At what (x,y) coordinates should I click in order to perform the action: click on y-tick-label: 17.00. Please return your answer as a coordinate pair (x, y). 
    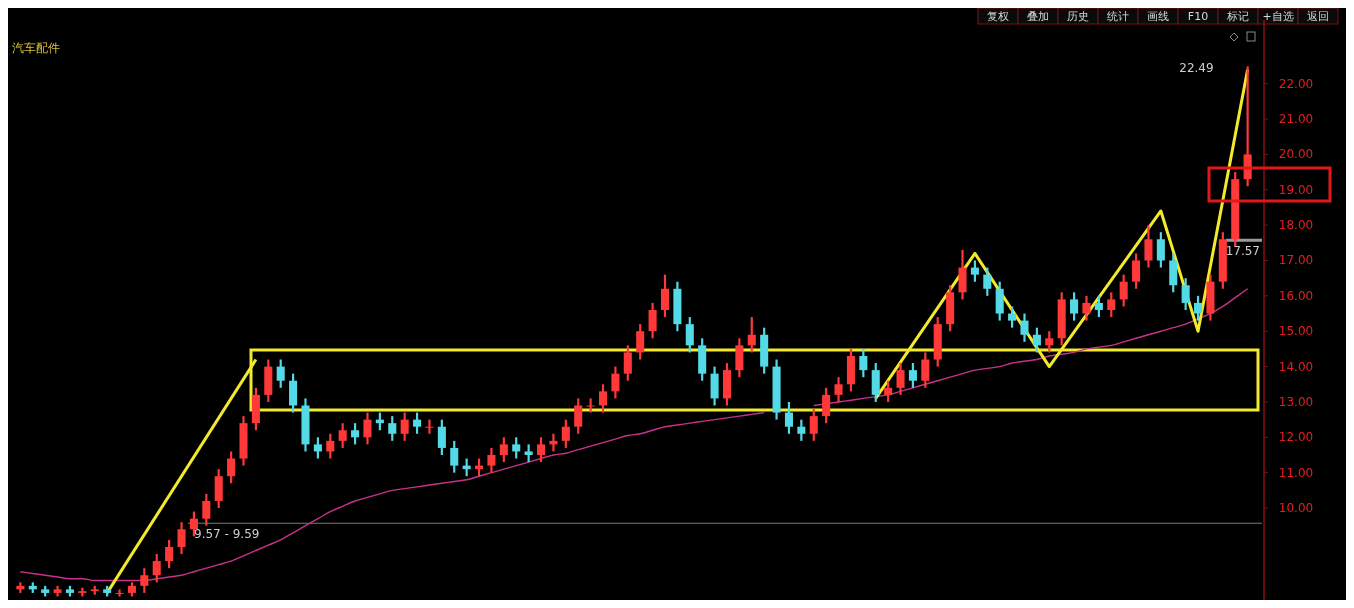
    Looking at the image, I should click on (1296, 260).